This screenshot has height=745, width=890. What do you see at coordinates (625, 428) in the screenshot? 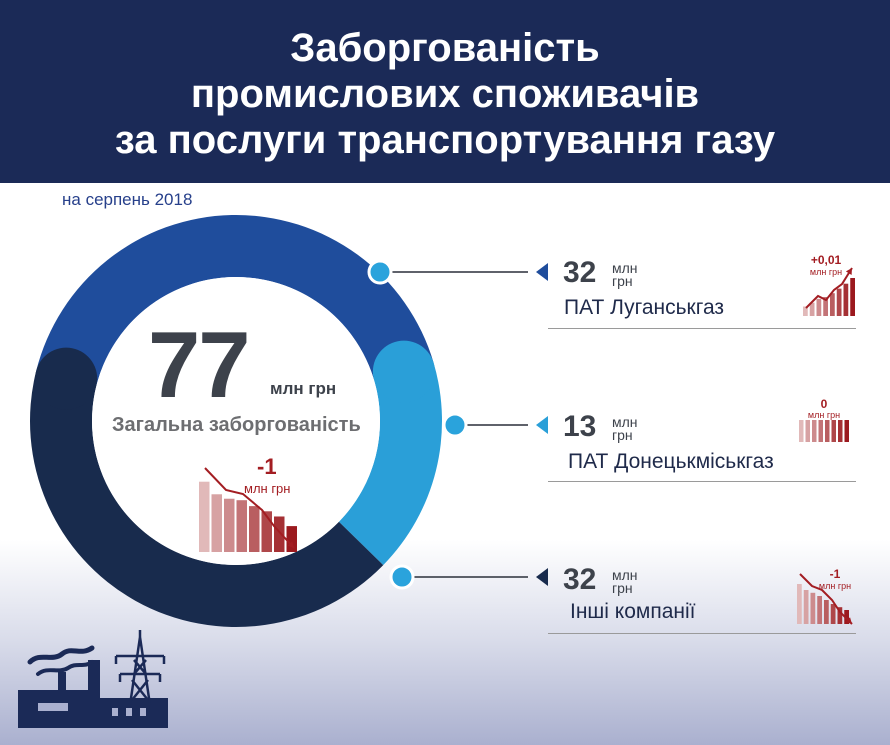
I see `item-unit-donetskmiskgaz: млн грн` at bounding box center [625, 428].